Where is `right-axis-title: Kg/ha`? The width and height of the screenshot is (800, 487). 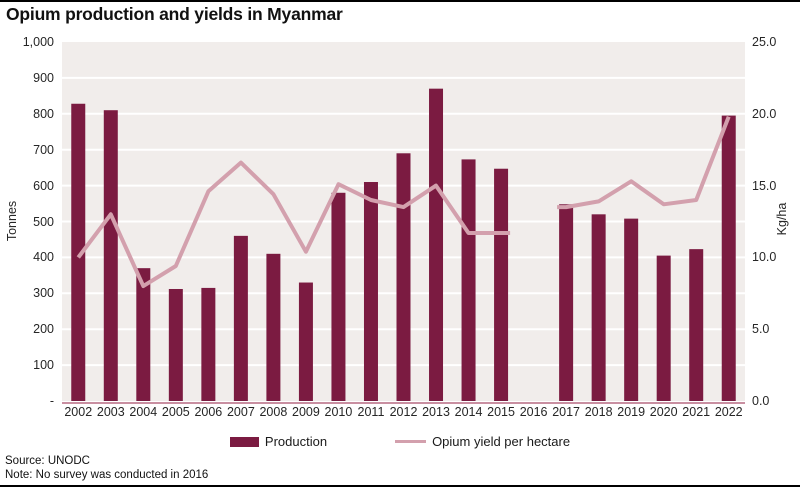
right-axis-title: Kg/ha is located at coordinates (782, 219).